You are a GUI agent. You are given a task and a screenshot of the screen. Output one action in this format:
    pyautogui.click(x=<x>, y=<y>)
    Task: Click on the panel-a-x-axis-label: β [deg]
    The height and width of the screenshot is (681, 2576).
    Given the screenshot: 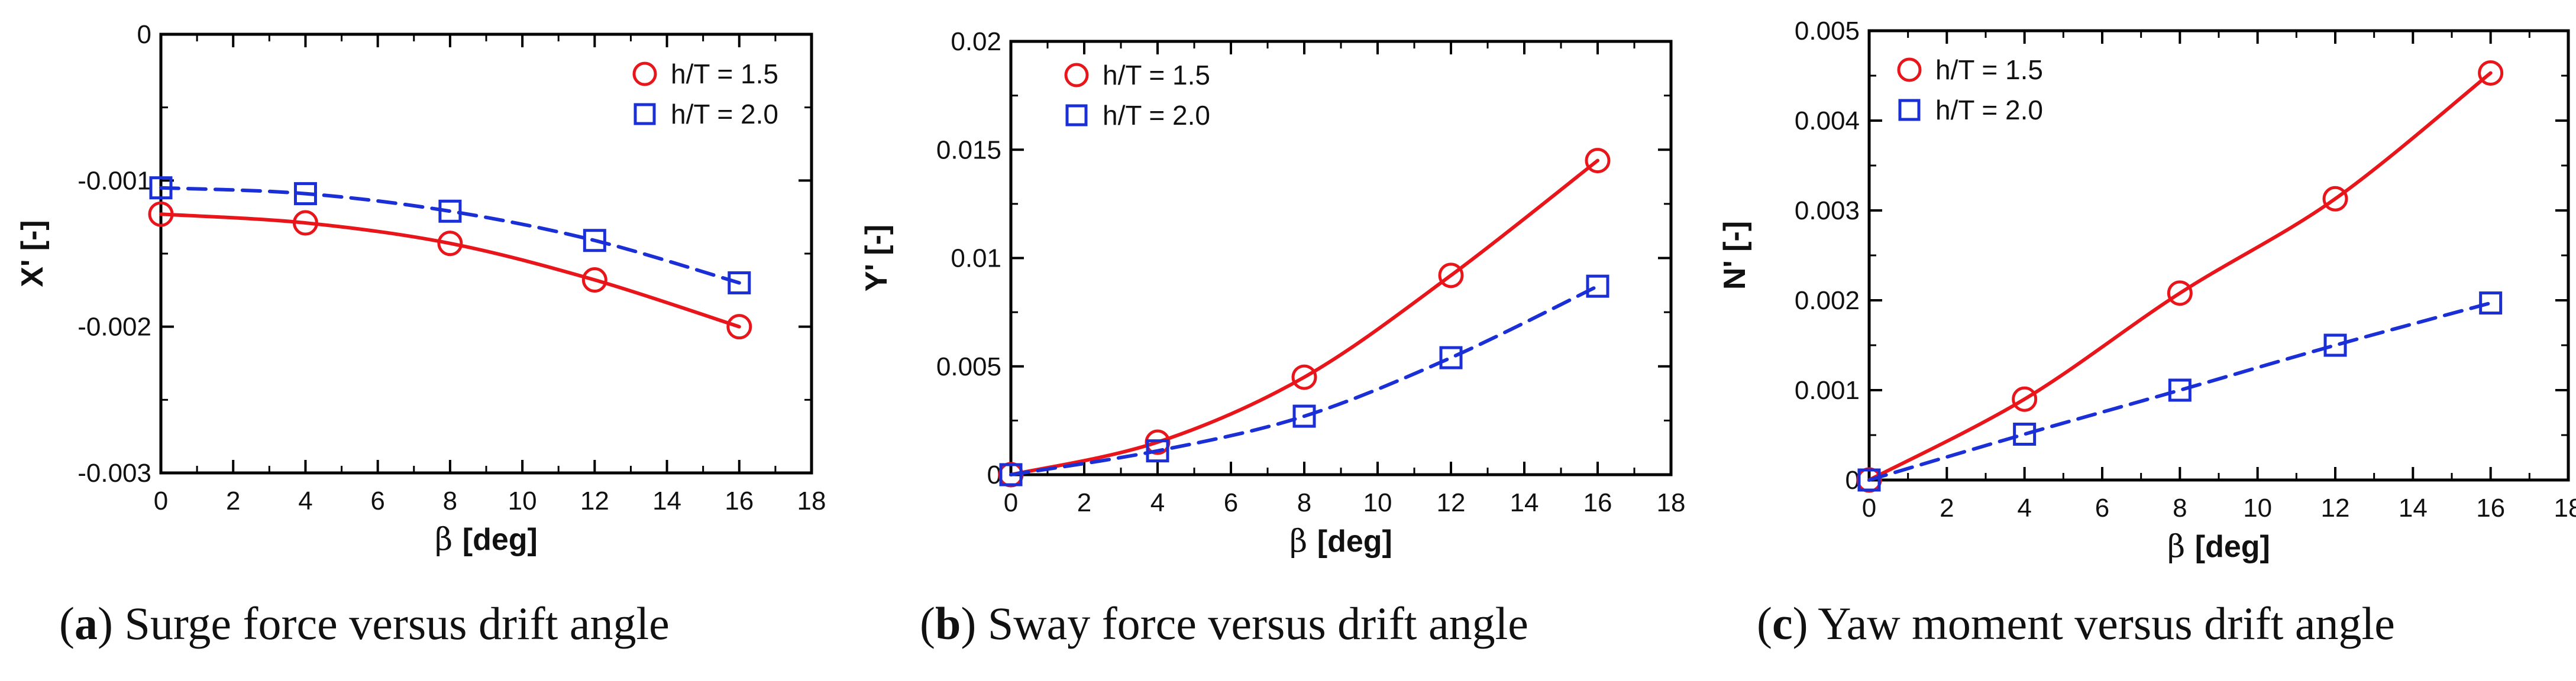 What is the action you would take?
    pyautogui.click(x=486, y=539)
    